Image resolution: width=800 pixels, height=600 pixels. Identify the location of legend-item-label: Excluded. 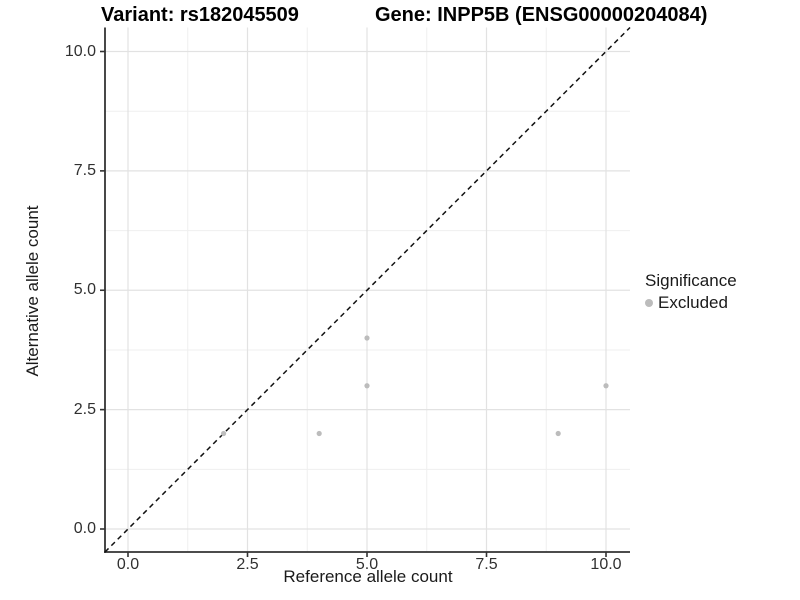
(693, 302).